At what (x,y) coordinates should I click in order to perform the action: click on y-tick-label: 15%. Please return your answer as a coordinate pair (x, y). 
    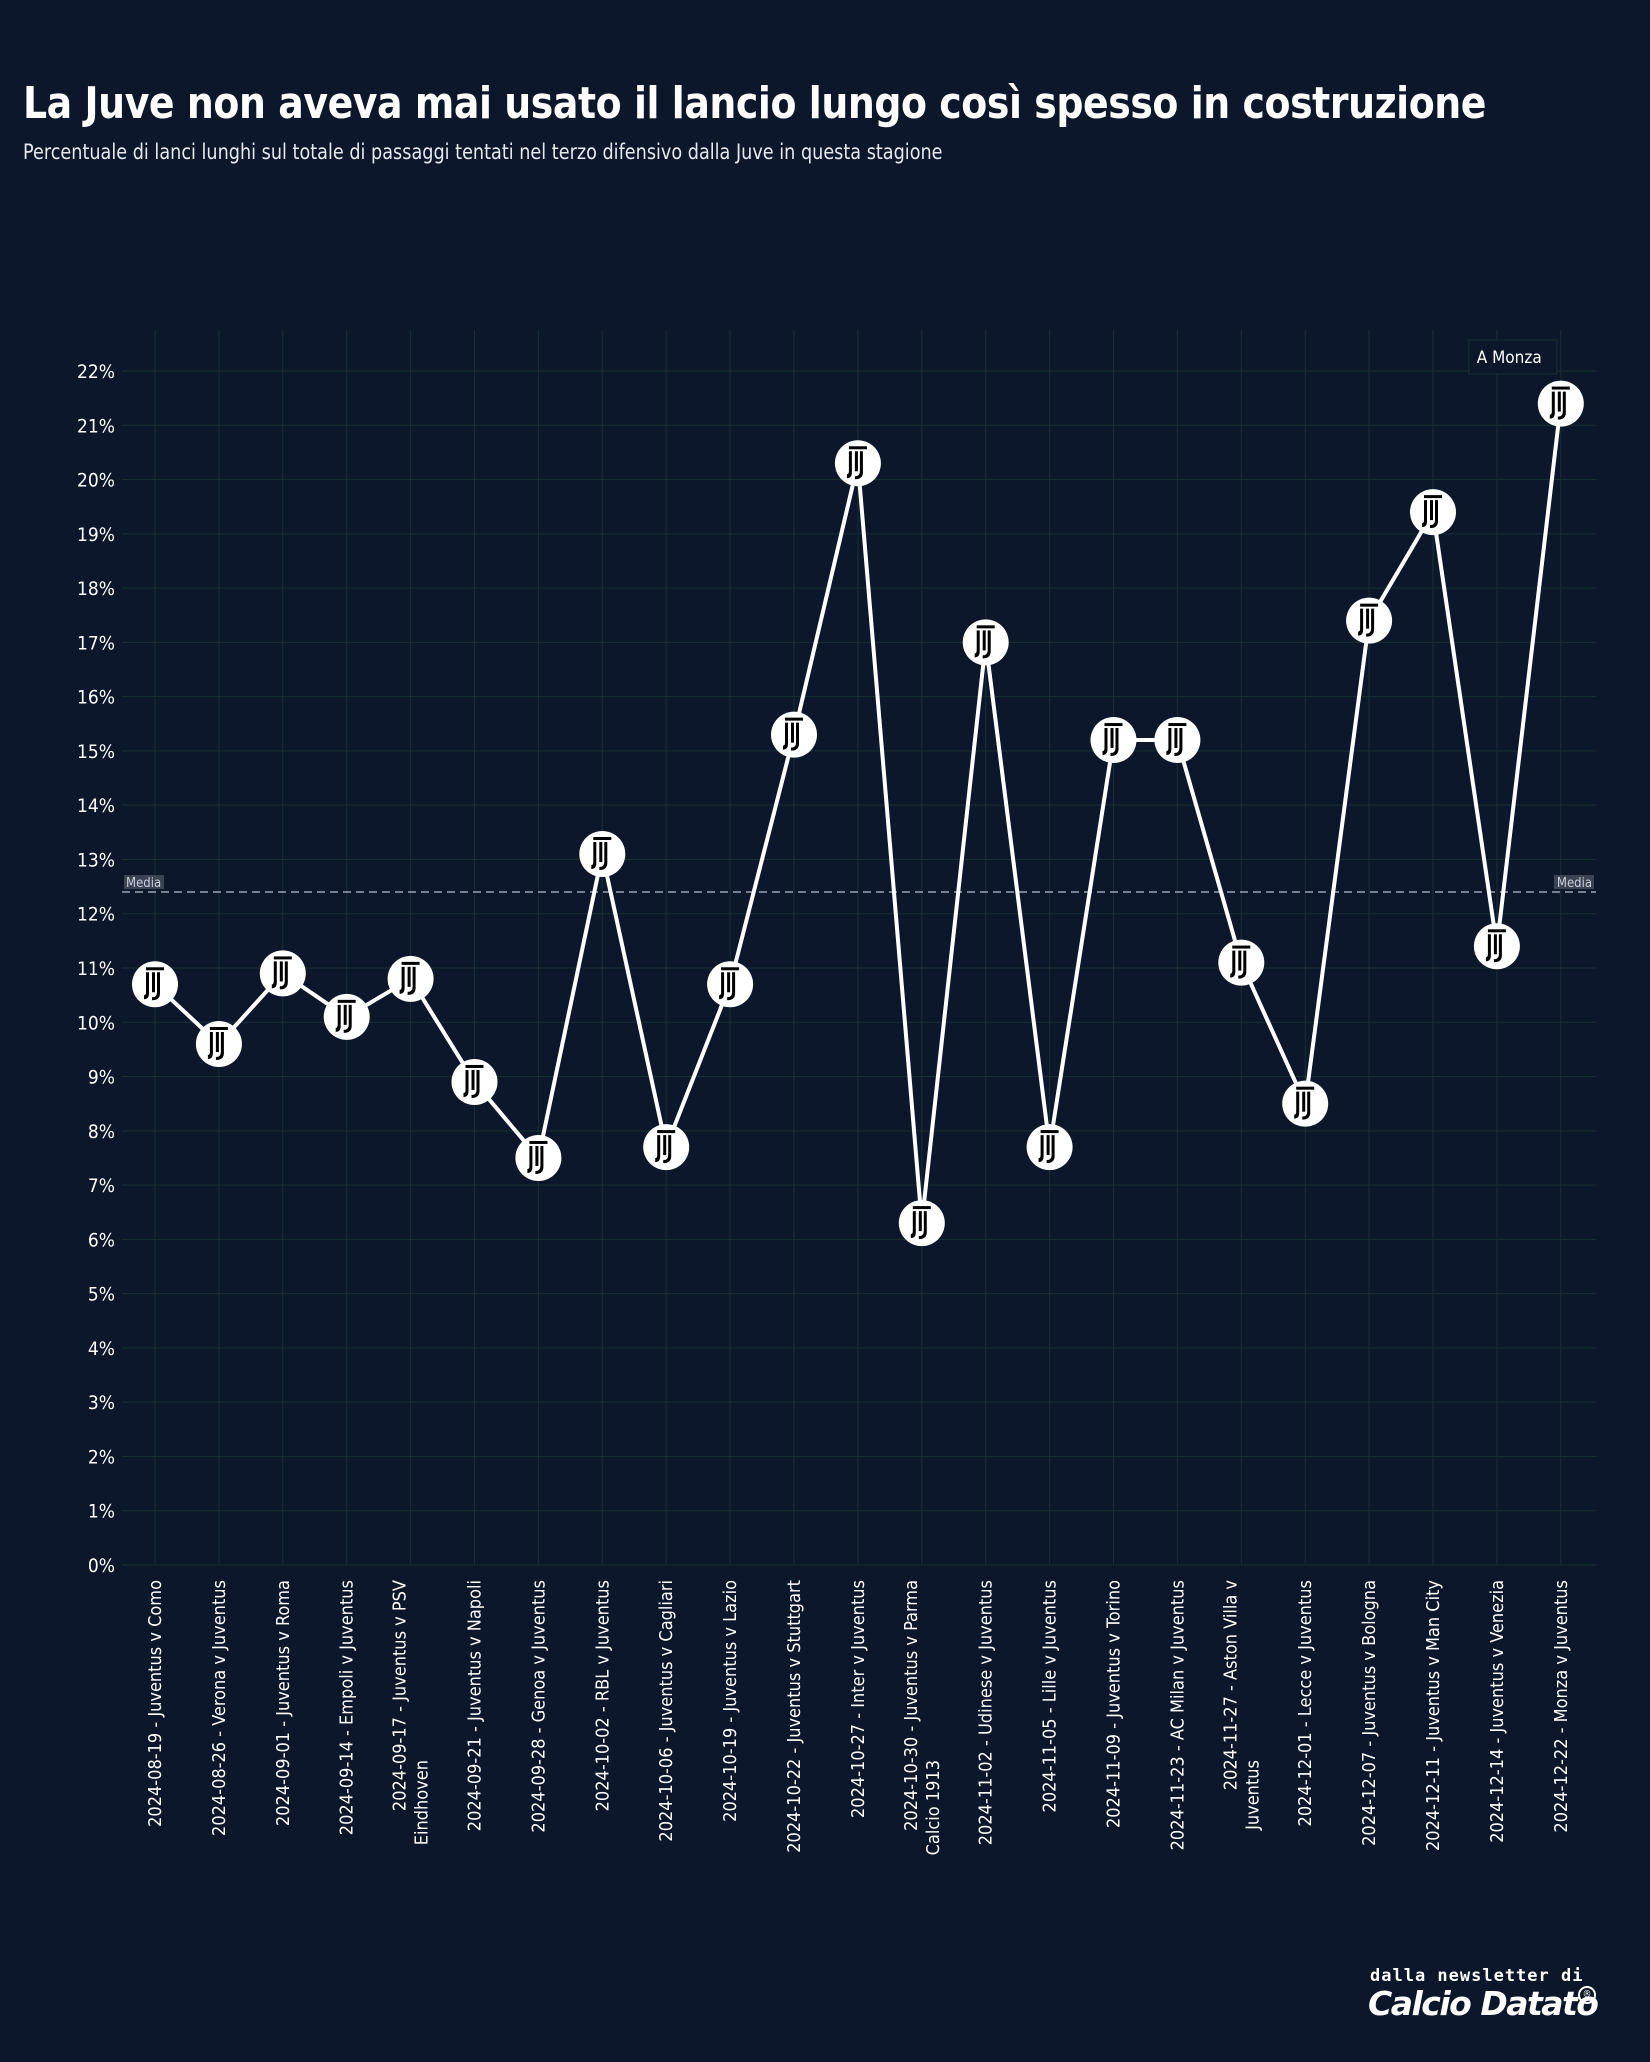
    Looking at the image, I should click on (96, 752).